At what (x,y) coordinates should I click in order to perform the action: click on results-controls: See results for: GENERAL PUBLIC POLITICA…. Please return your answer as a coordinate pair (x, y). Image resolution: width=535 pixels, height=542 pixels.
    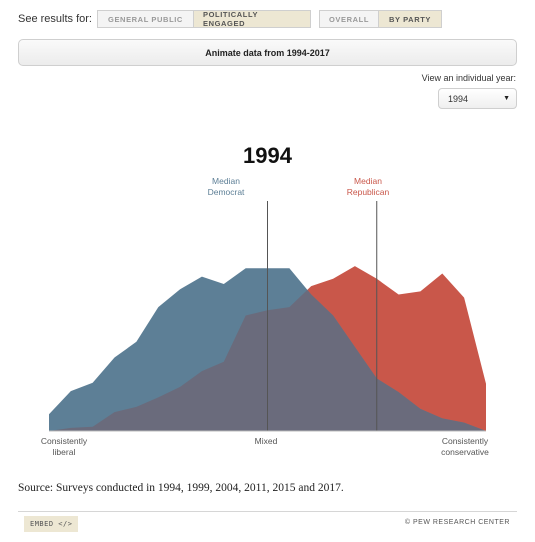
    Looking at the image, I should click on (234, 19).